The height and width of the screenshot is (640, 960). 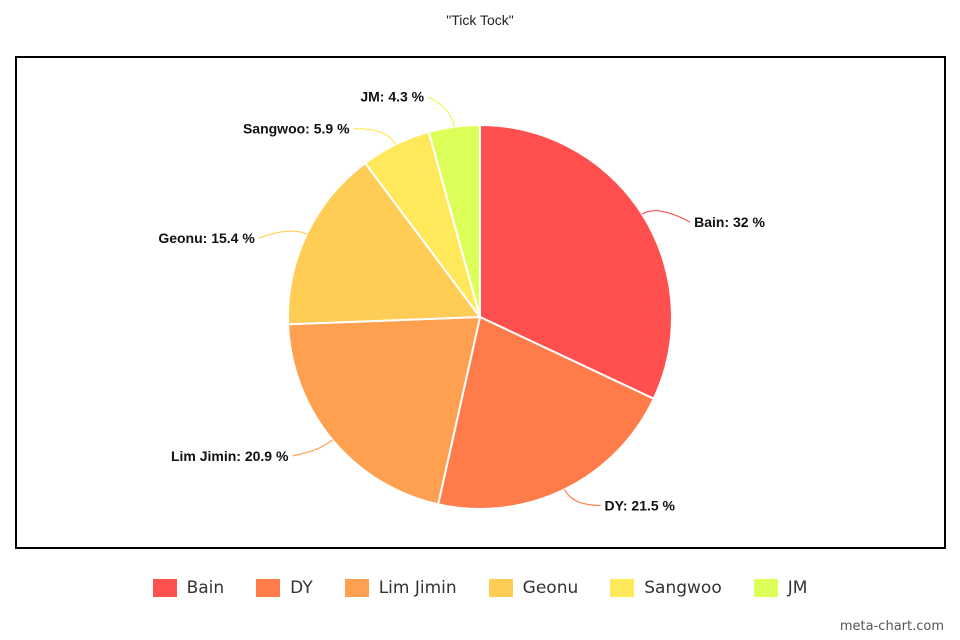 What do you see at coordinates (550, 588) in the screenshot?
I see `legend-label: Geonu` at bounding box center [550, 588].